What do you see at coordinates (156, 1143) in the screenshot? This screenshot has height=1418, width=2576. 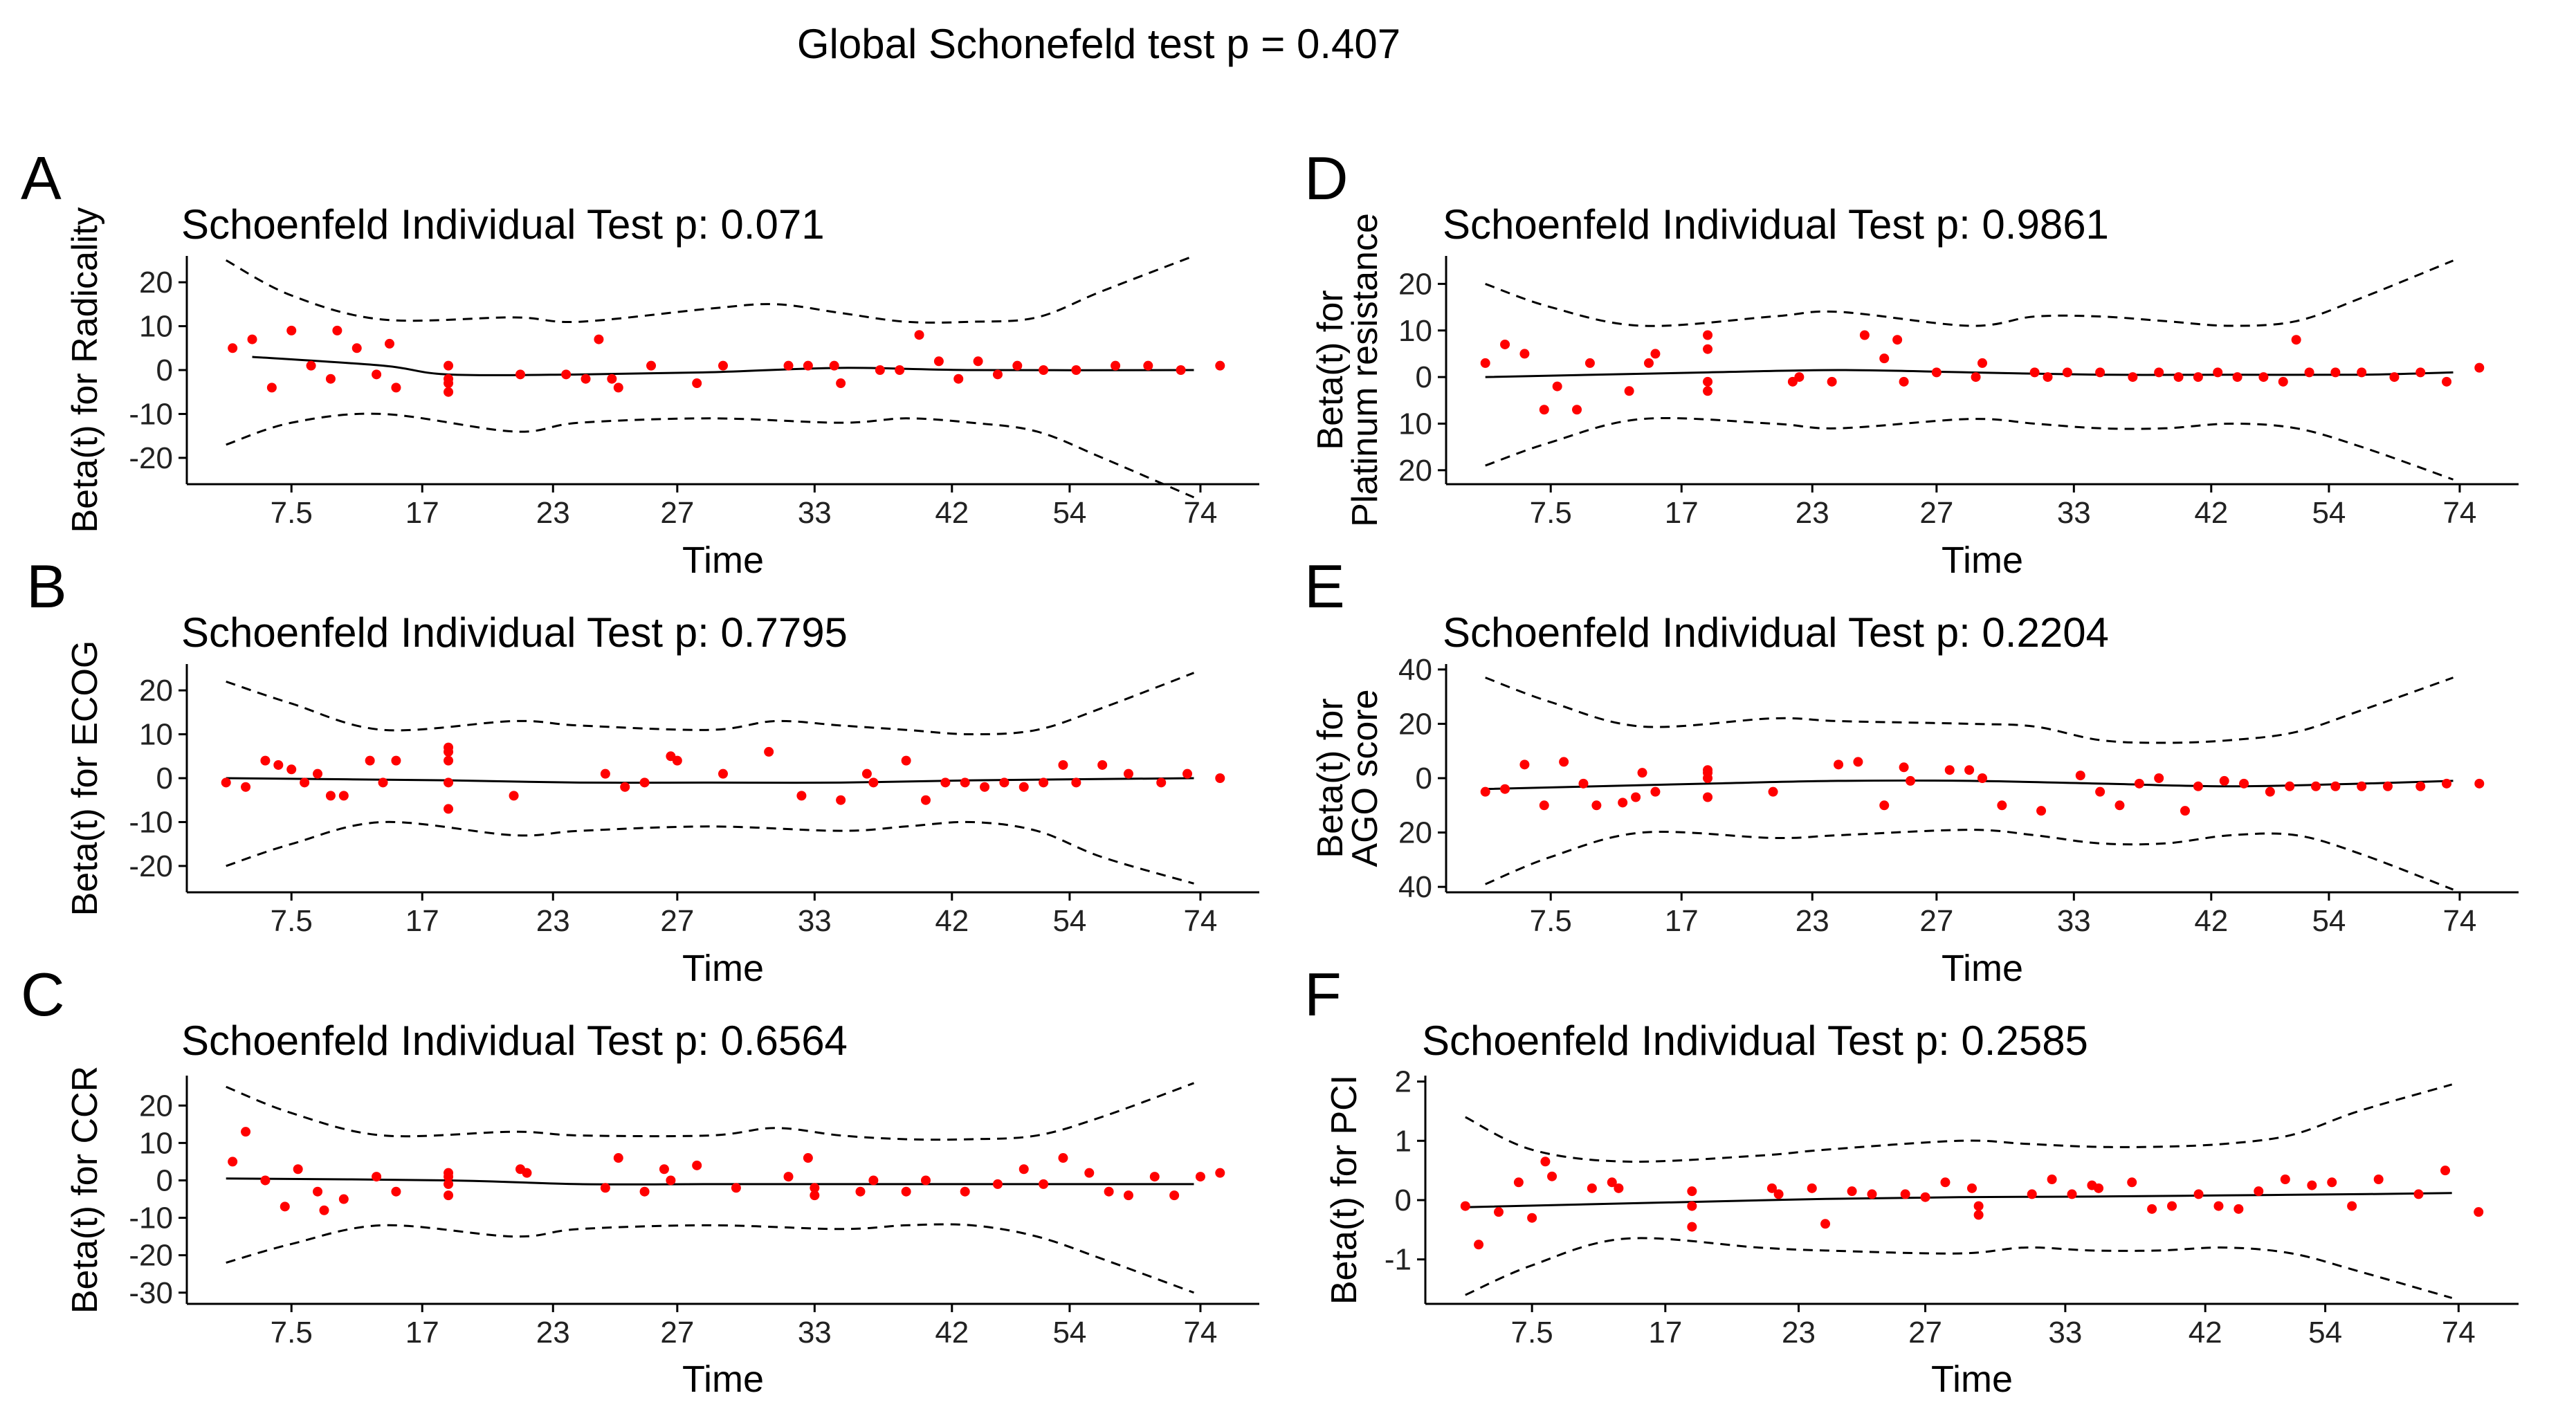 I see `y-tick-label: 10` at bounding box center [156, 1143].